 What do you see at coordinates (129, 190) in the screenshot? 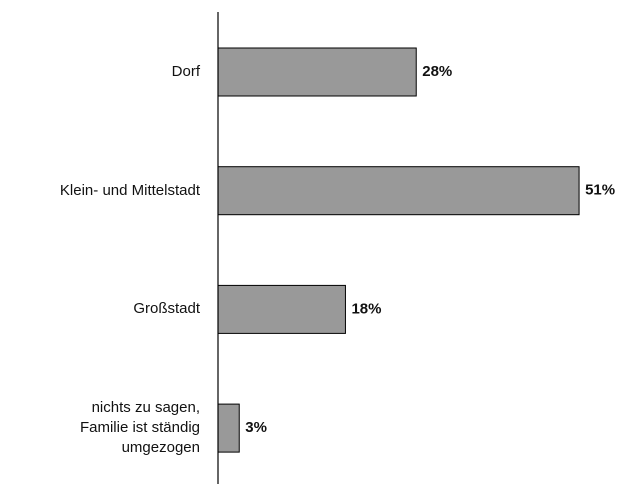
I see `category-label: Klein- und Mittelstadt` at bounding box center [129, 190].